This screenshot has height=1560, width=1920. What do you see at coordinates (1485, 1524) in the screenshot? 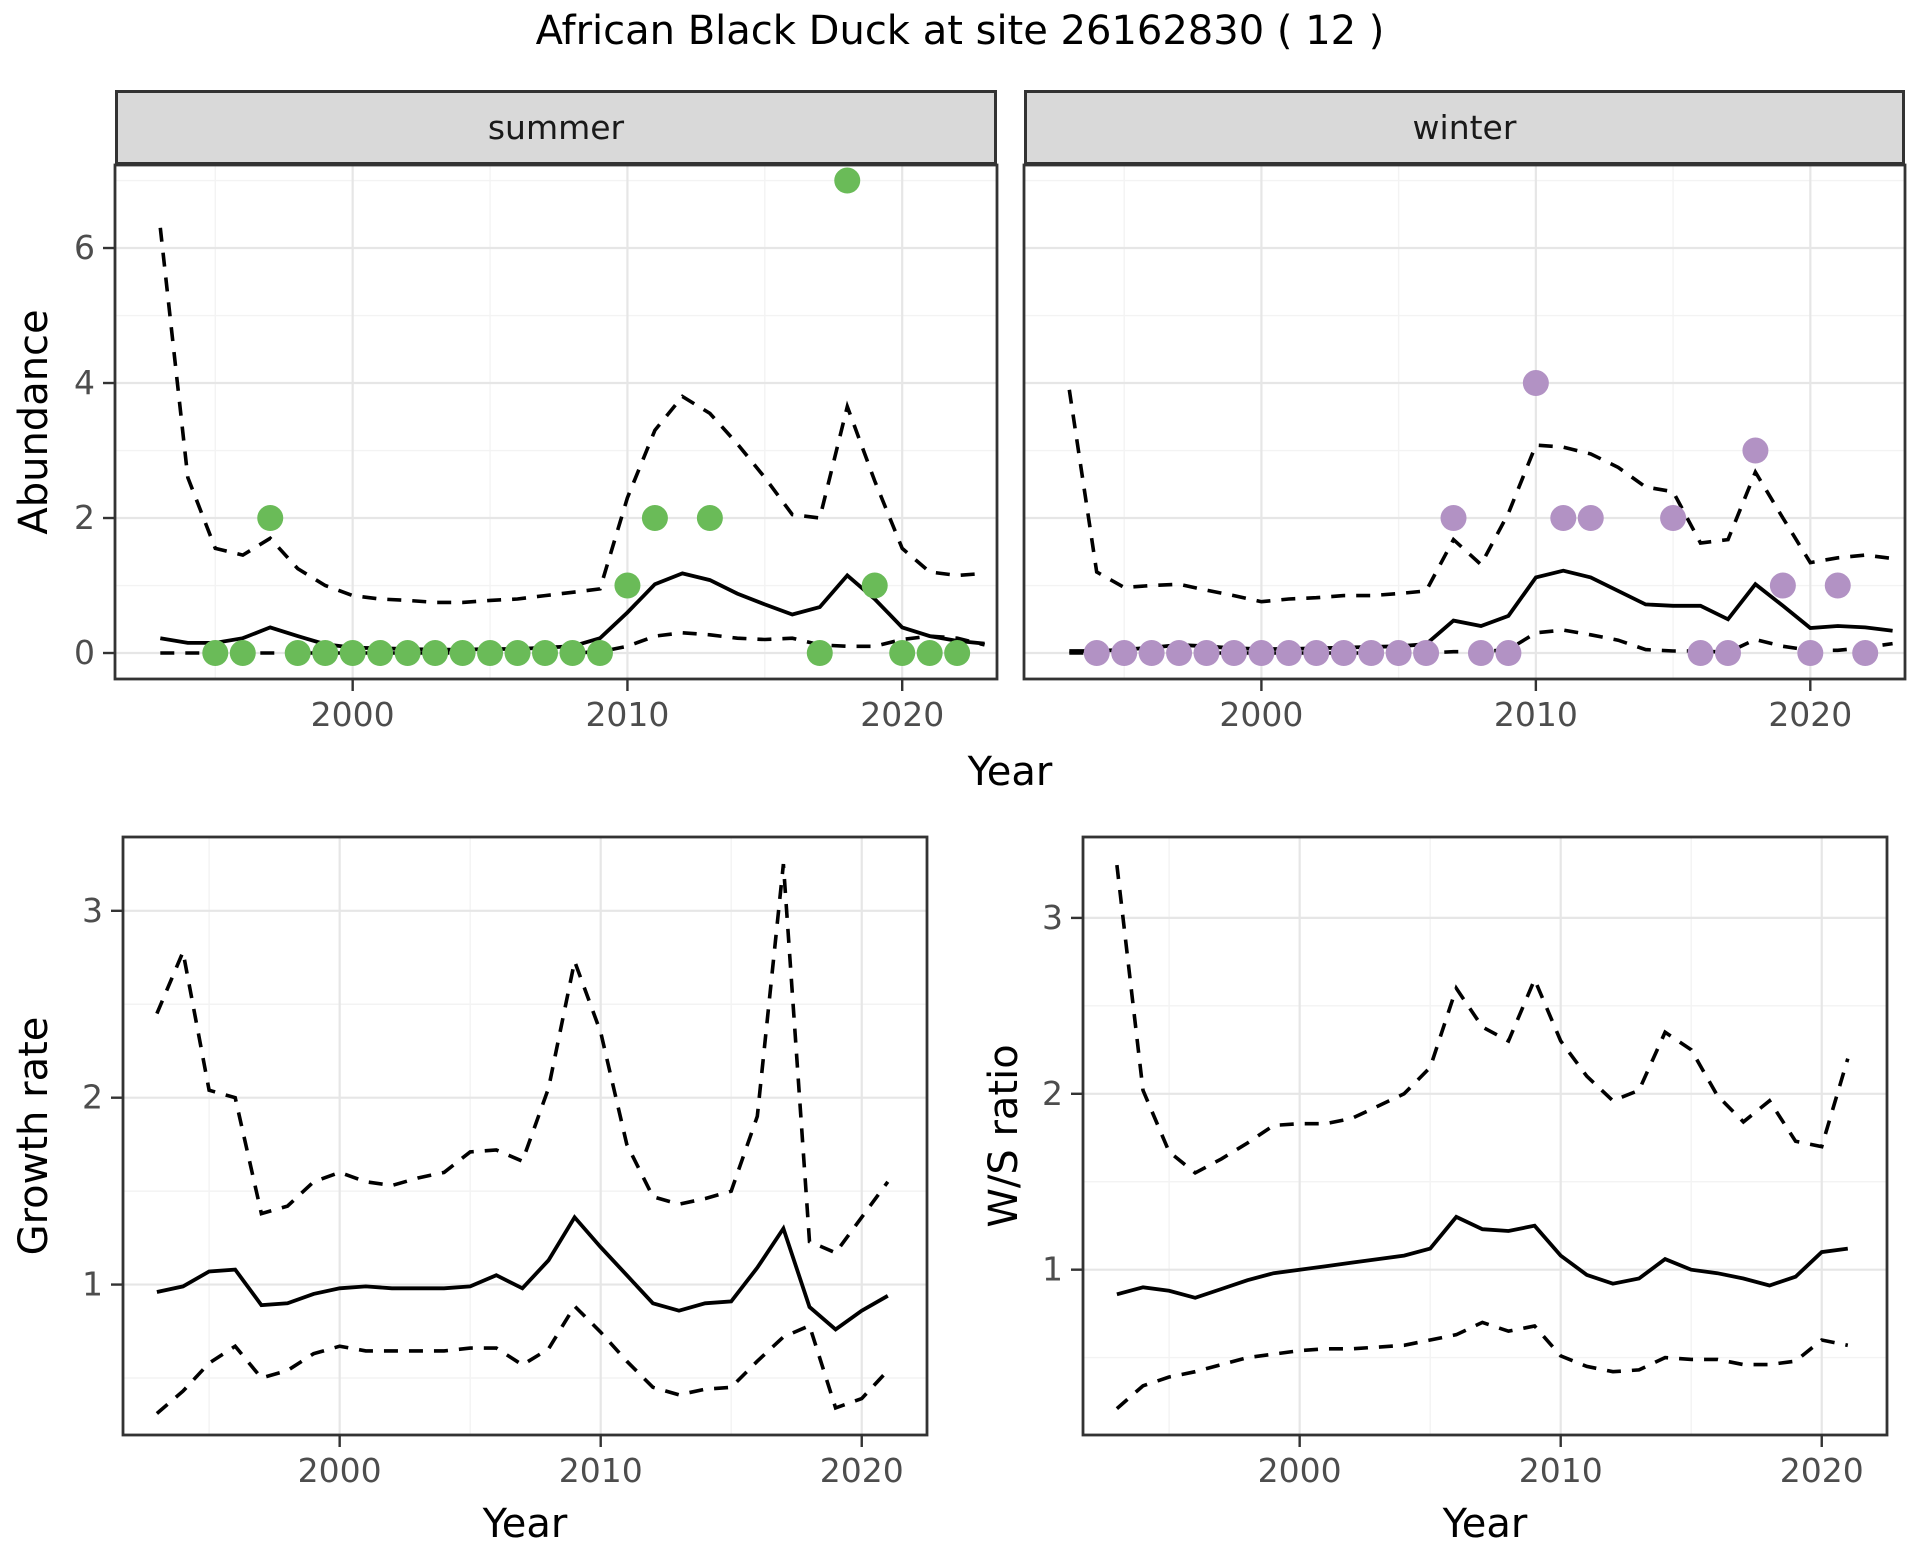
I see `ws-x-axis-title: Year` at bounding box center [1485, 1524].